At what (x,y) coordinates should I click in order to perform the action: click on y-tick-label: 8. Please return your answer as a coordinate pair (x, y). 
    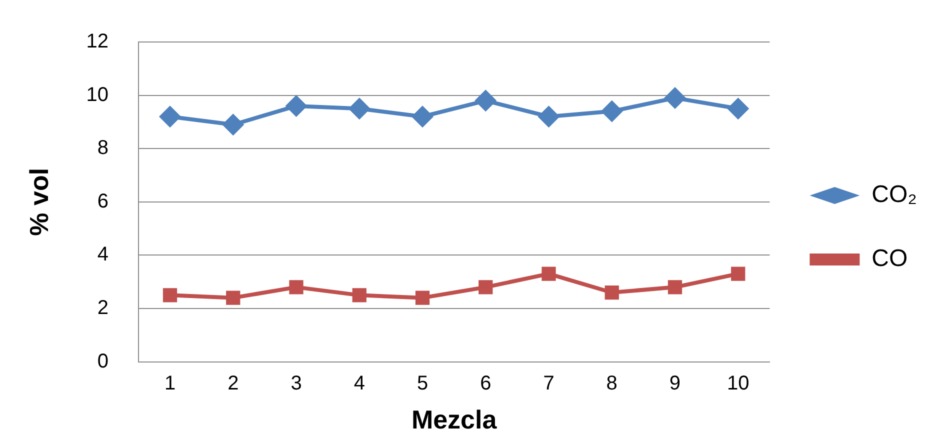
    Looking at the image, I should click on (102, 148).